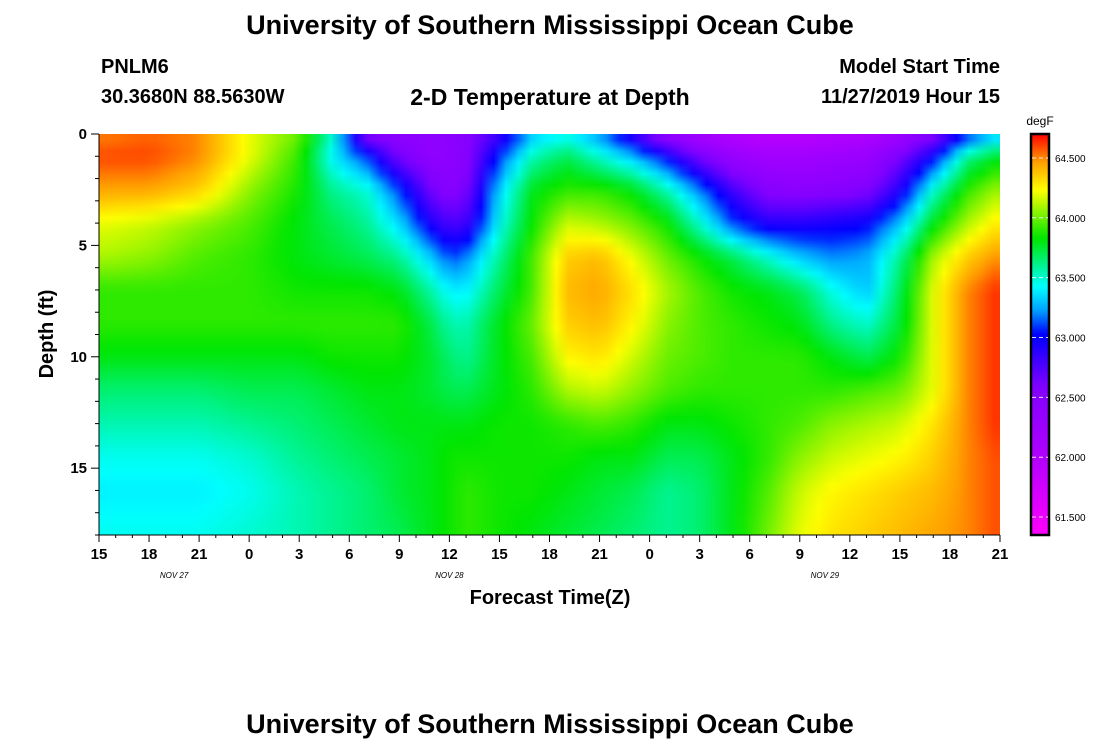 The width and height of the screenshot is (1100, 750). I want to click on y-tick-label: 10, so click(78, 357).